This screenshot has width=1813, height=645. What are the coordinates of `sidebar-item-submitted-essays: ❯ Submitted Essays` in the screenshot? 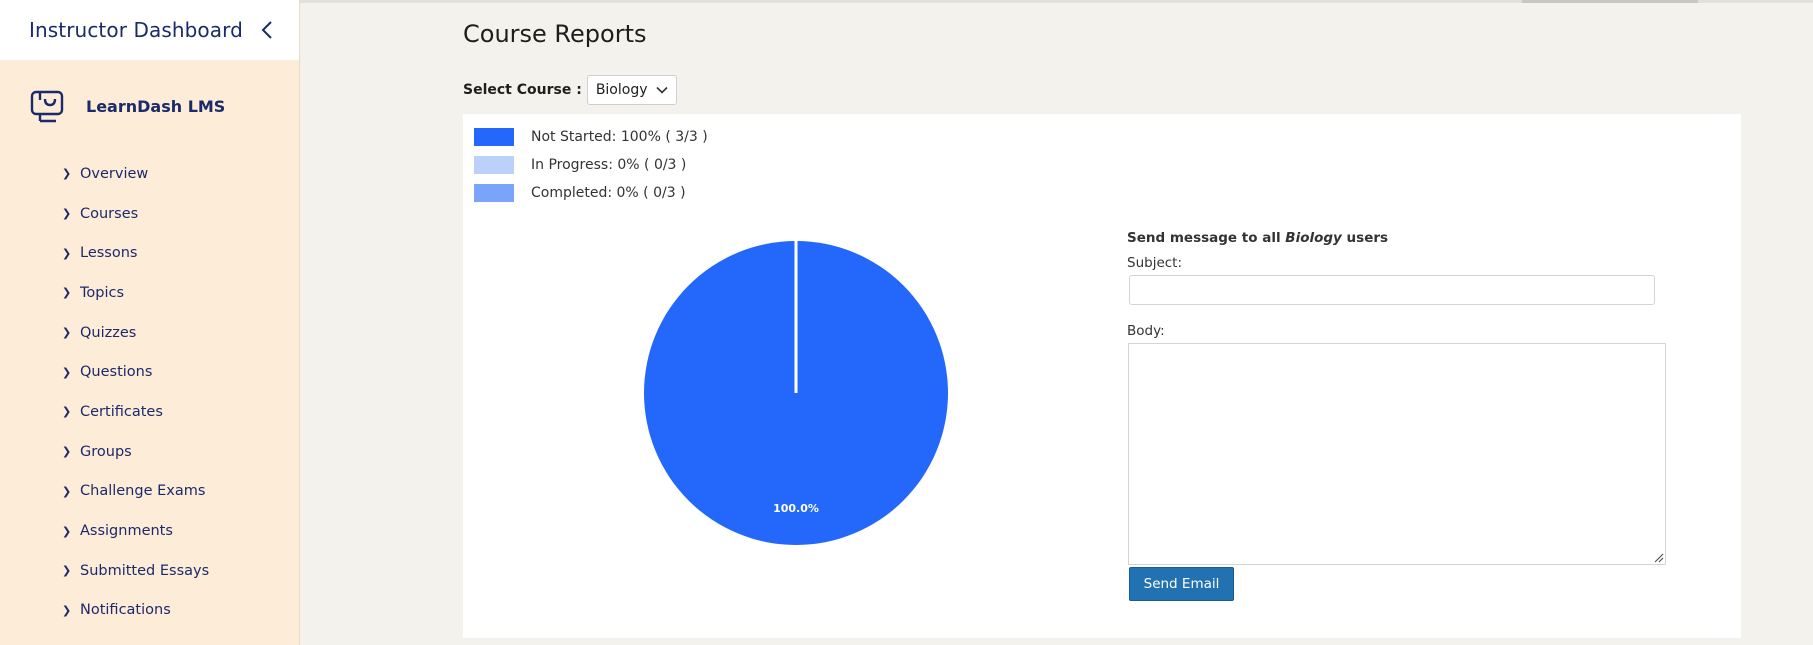 It's located at (180, 571).